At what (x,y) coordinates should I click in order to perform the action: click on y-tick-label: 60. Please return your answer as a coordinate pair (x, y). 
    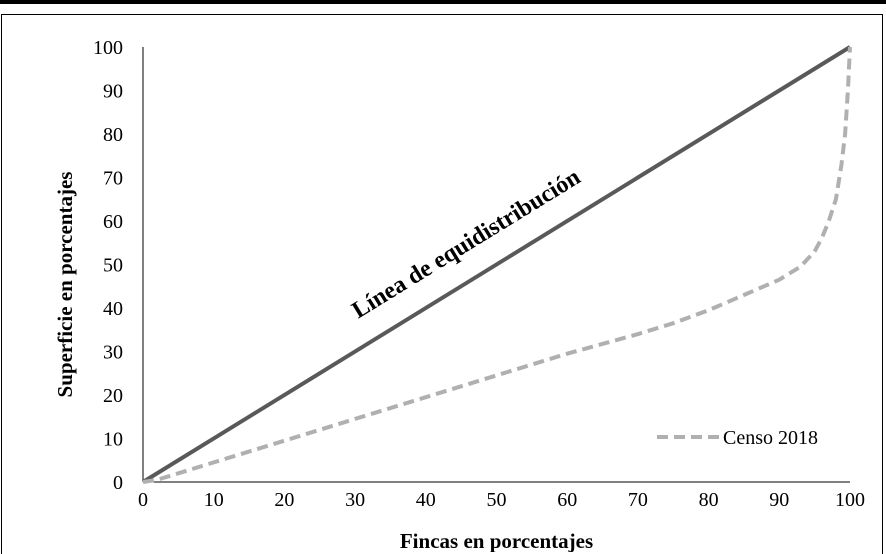
    Looking at the image, I should click on (113, 222).